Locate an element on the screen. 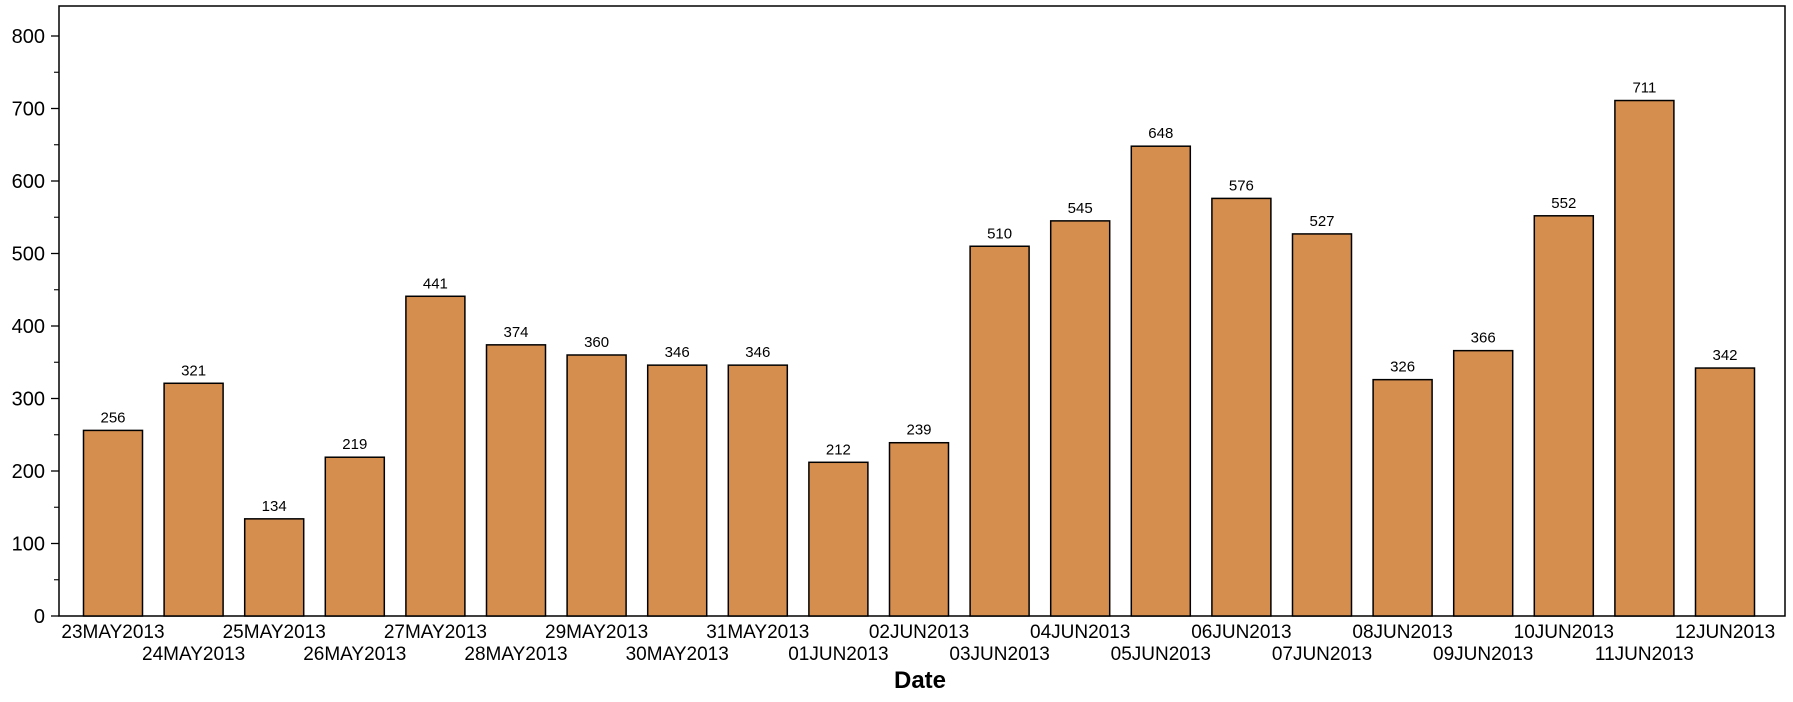 The height and width of the screenshot is (702, 1793). x-tick-label: 11JUN2013 is located at coordinates (1644, 654).